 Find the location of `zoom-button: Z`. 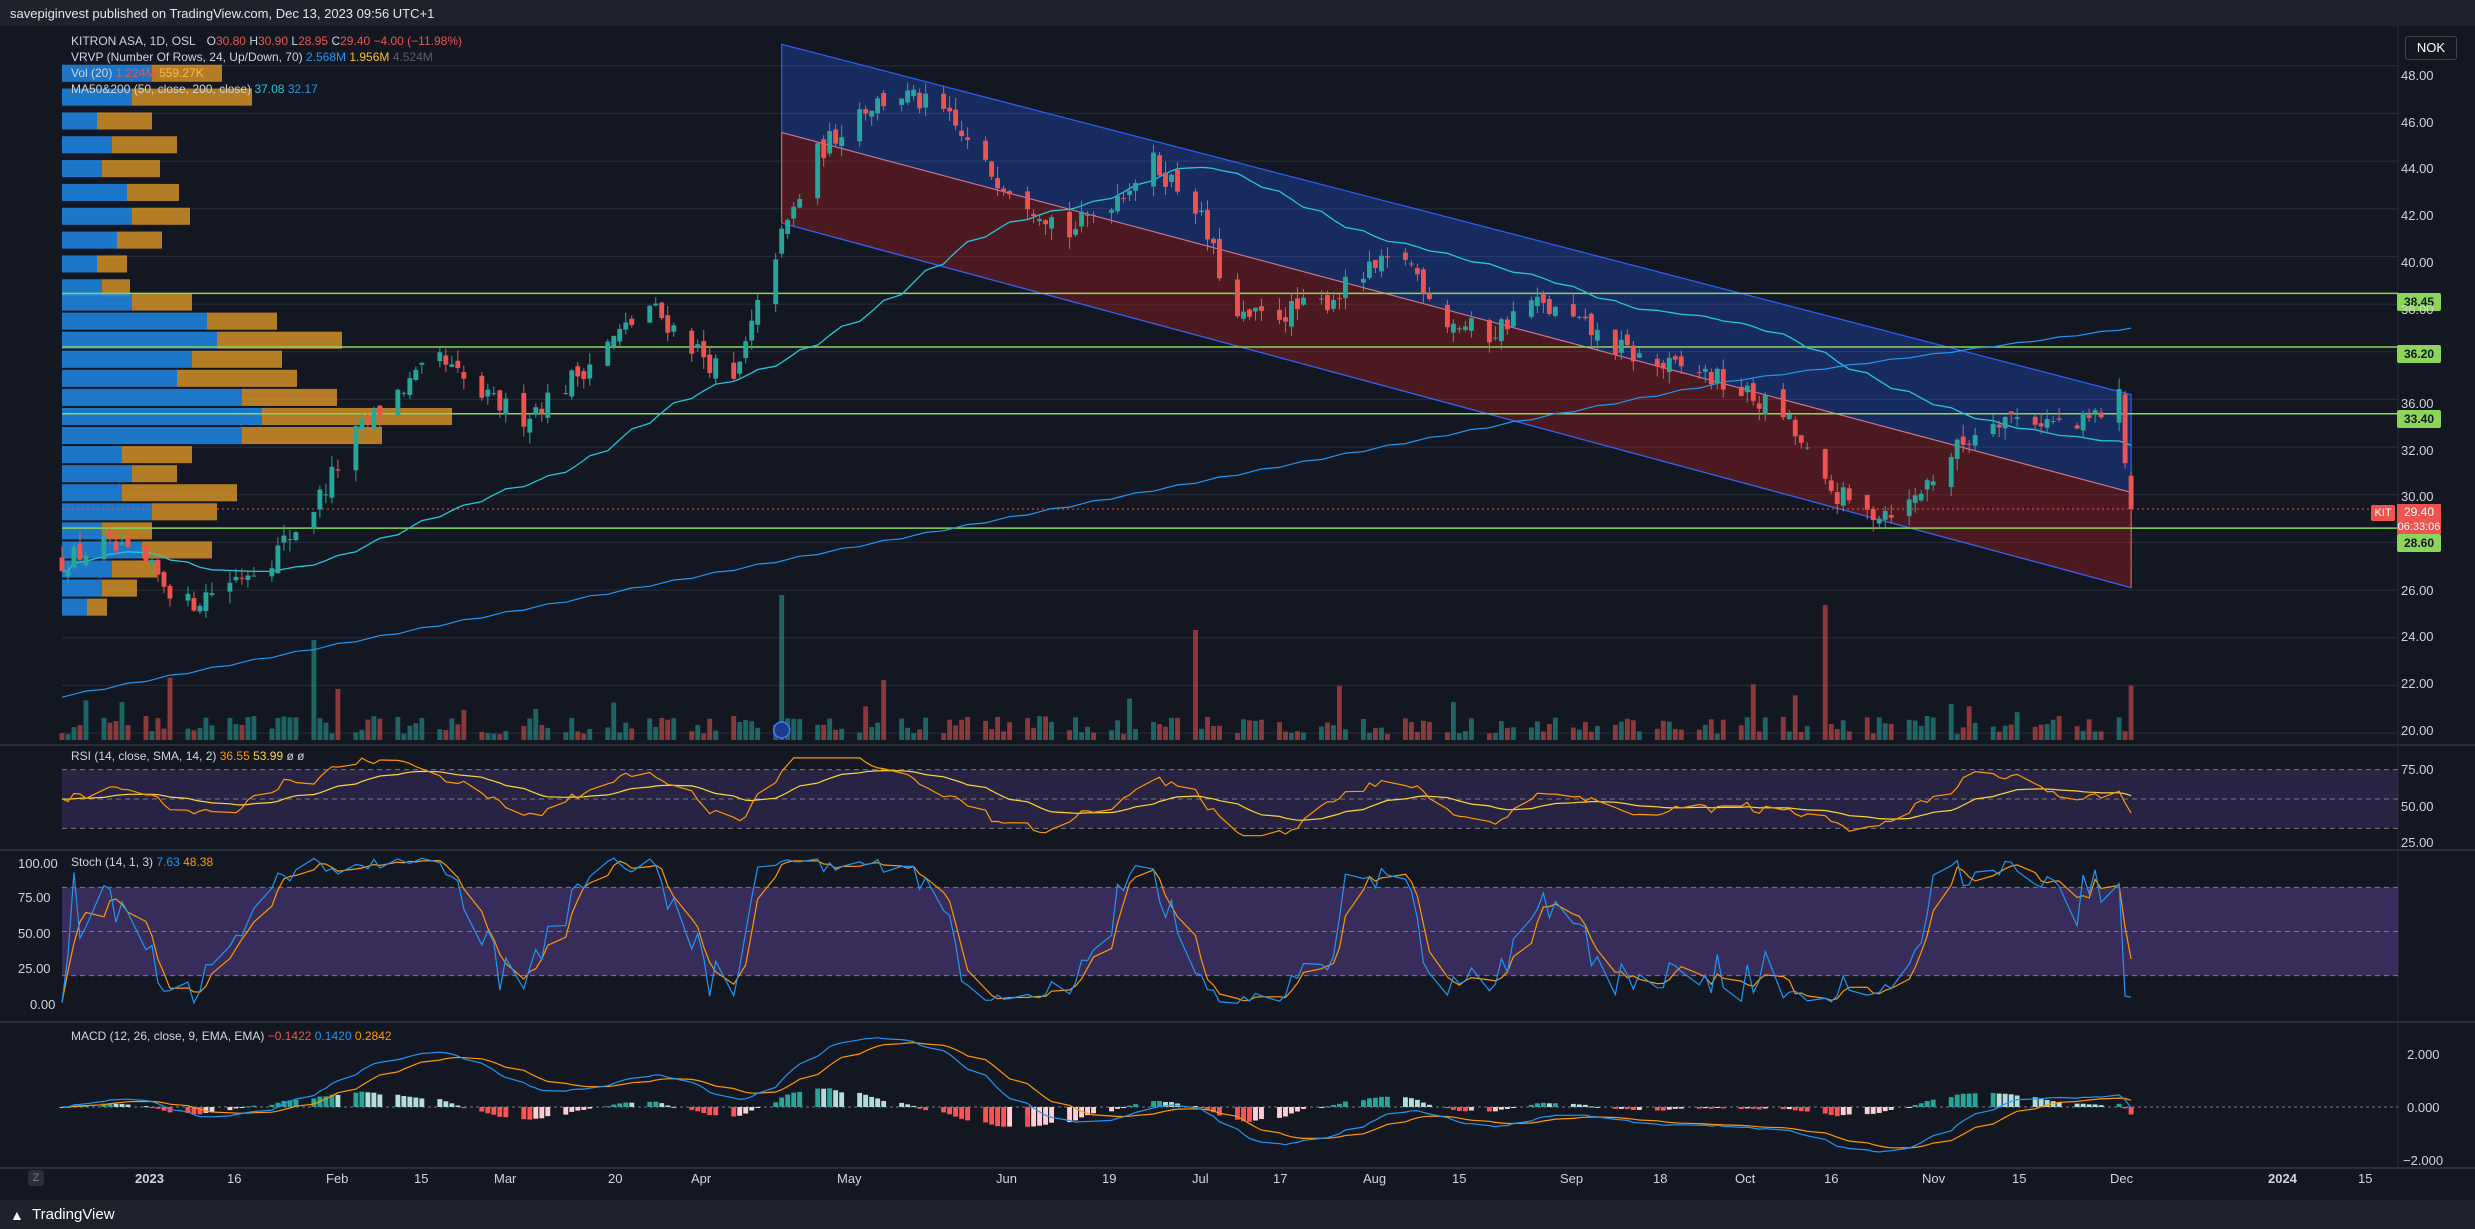

zoom-button: Z is located at coordinates (36, 1178).